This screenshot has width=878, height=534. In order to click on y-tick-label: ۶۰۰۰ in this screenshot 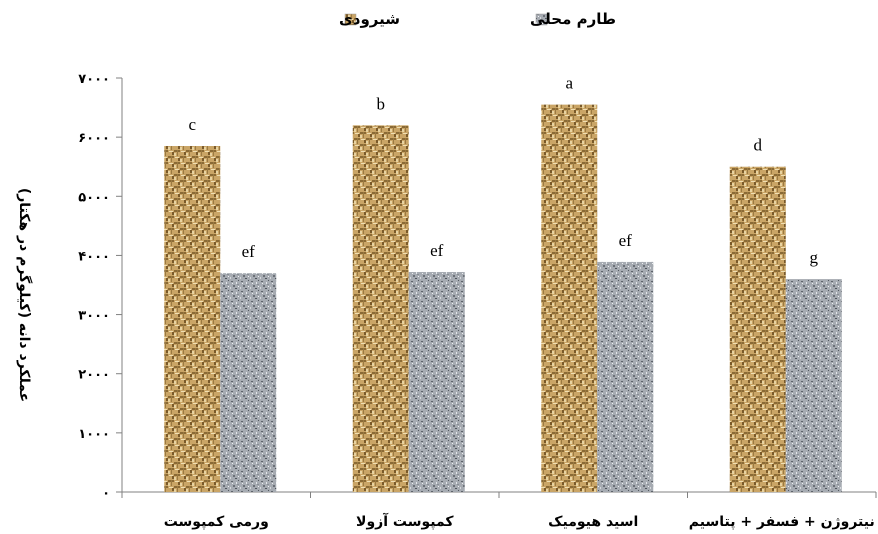, I will do `click(94, 138)`.